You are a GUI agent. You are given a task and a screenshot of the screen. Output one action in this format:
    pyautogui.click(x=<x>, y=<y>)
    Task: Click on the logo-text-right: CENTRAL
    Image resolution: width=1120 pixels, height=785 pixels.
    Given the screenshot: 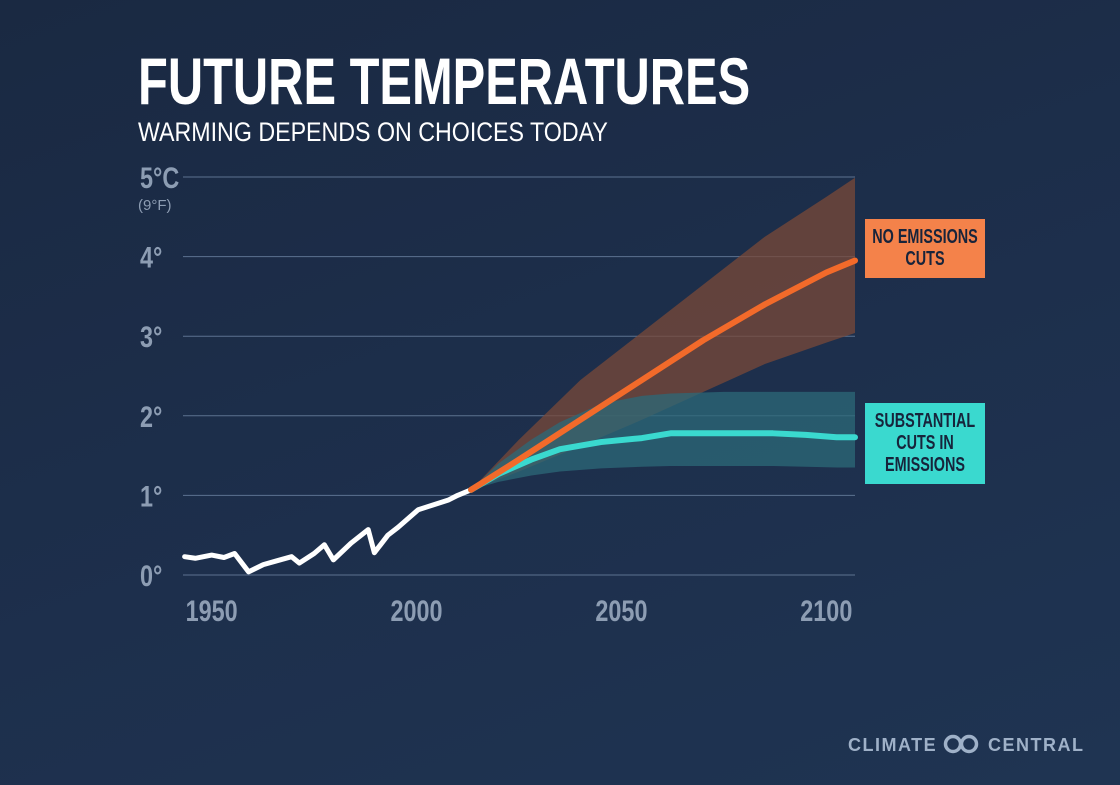 What is the action you would take?
    pyautogui.click(x=1036, y=745)
    